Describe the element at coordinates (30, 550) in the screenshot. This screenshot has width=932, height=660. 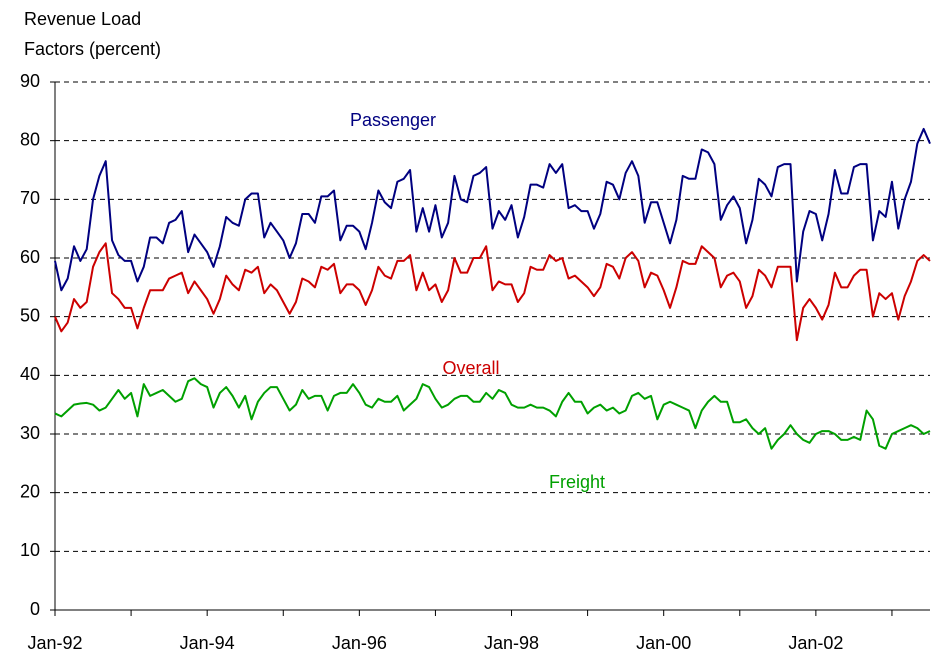
I see `y-tick-label: 10` at that location.